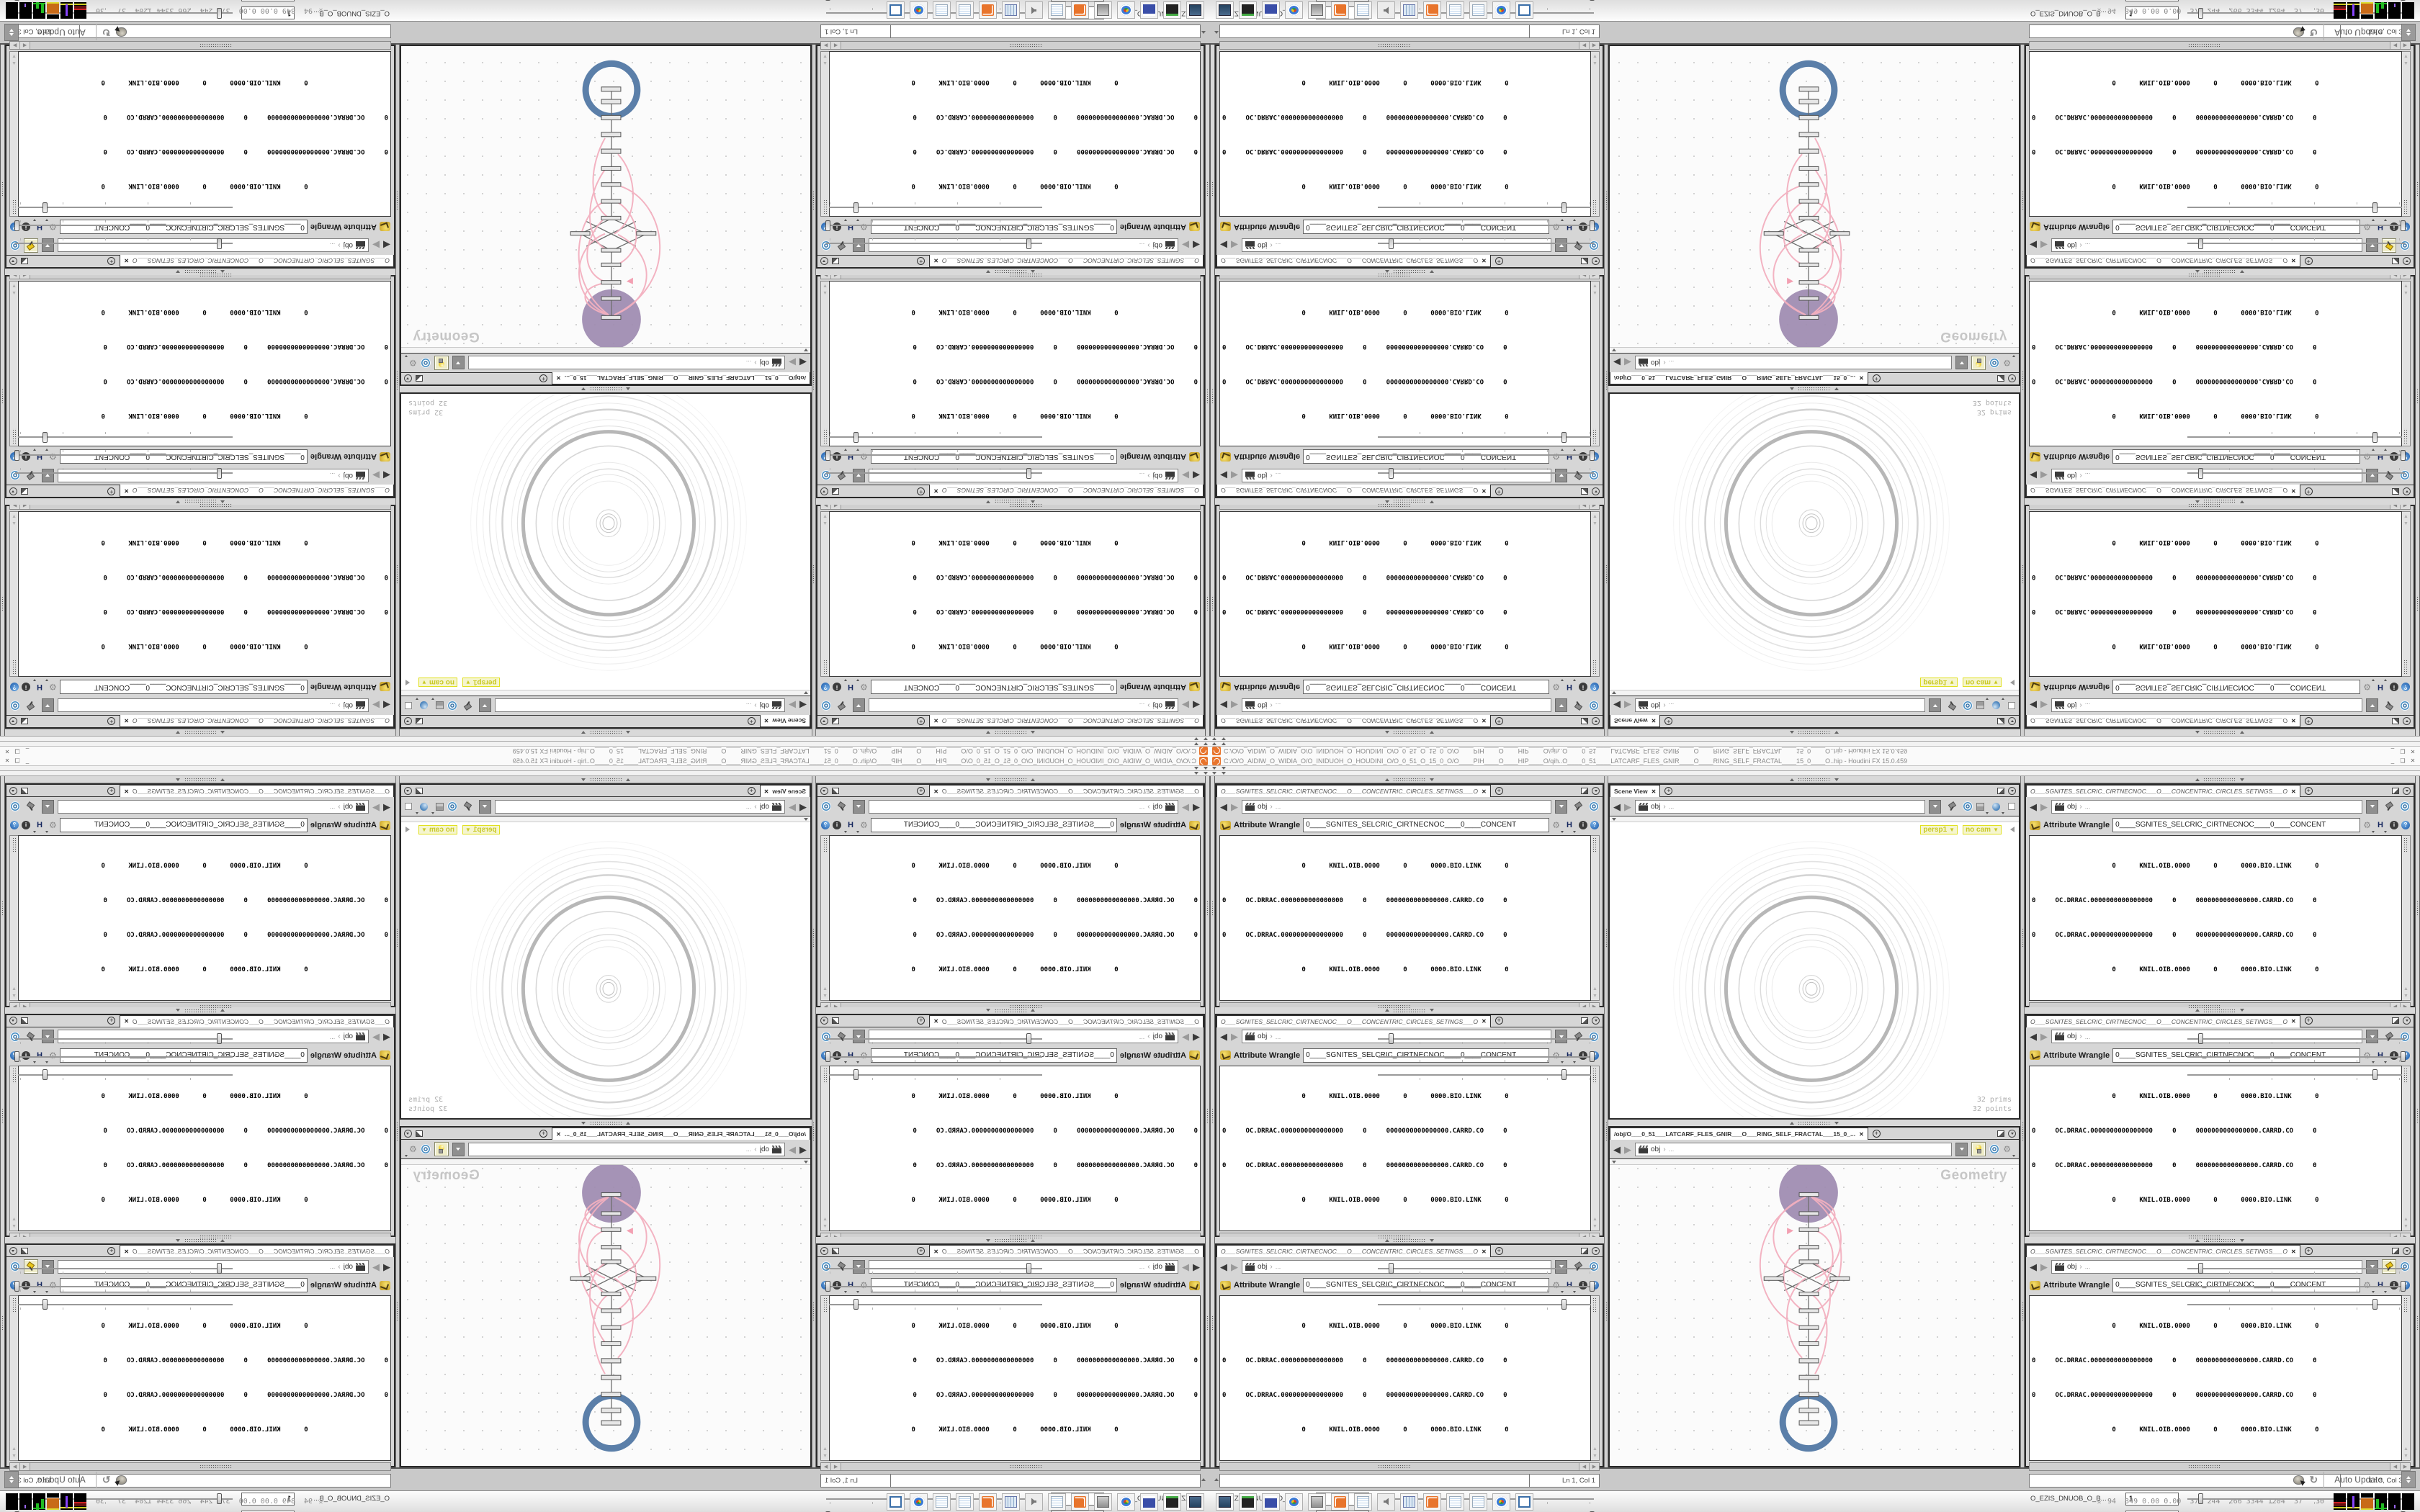 The image size is (2420, 1512). What do you see at coordinates (837, 687) in the screenshot?
I see `info-icon: i` at bounding box center [837, 687].